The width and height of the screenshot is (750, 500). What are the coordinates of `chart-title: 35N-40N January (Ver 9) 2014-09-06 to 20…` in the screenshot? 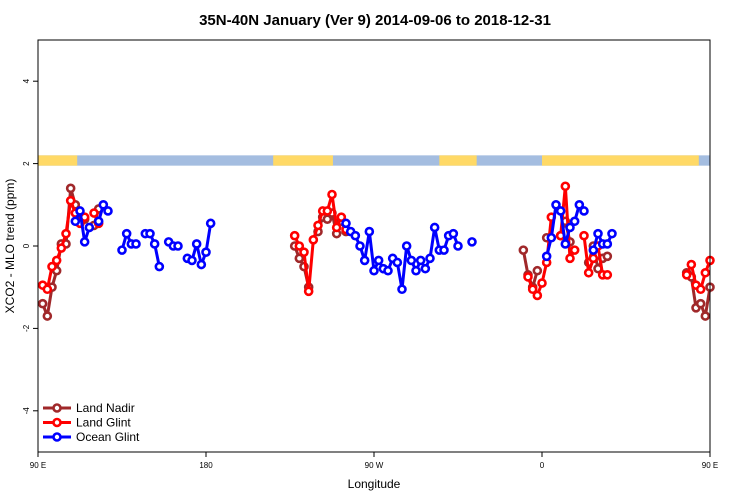 It's located at (375, 20).